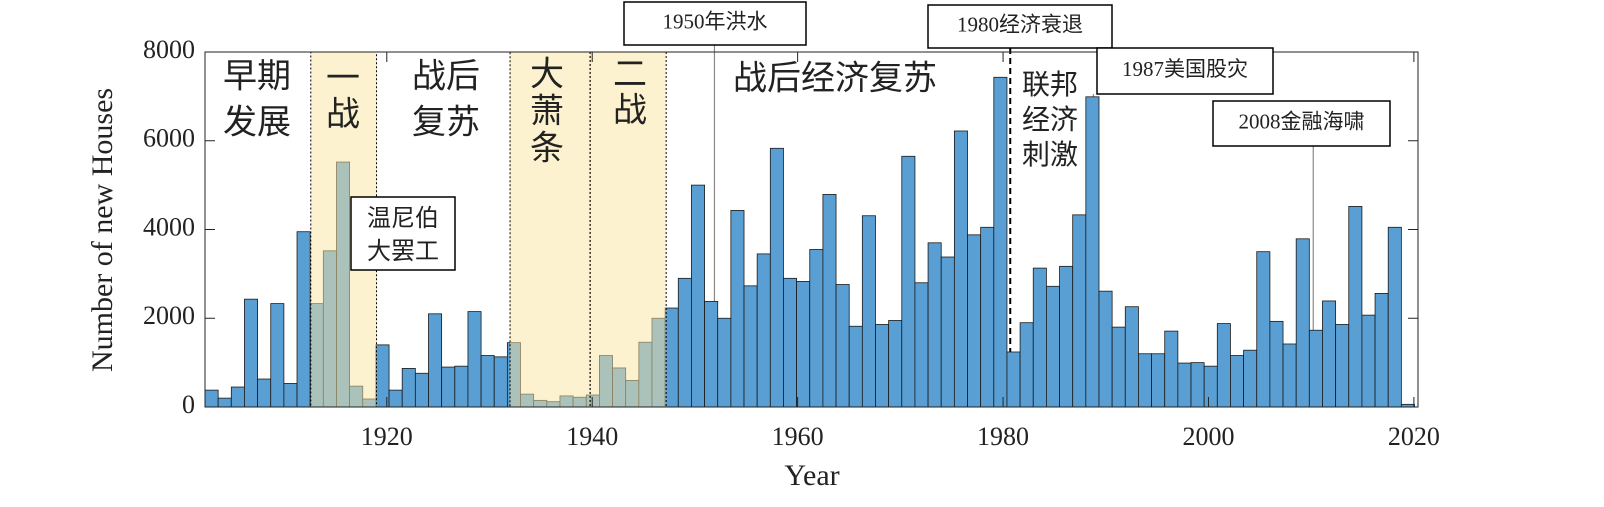 This screenshot has height=507, width=1604. I want to click on y-tick-label: 8000, so click(169, 49).